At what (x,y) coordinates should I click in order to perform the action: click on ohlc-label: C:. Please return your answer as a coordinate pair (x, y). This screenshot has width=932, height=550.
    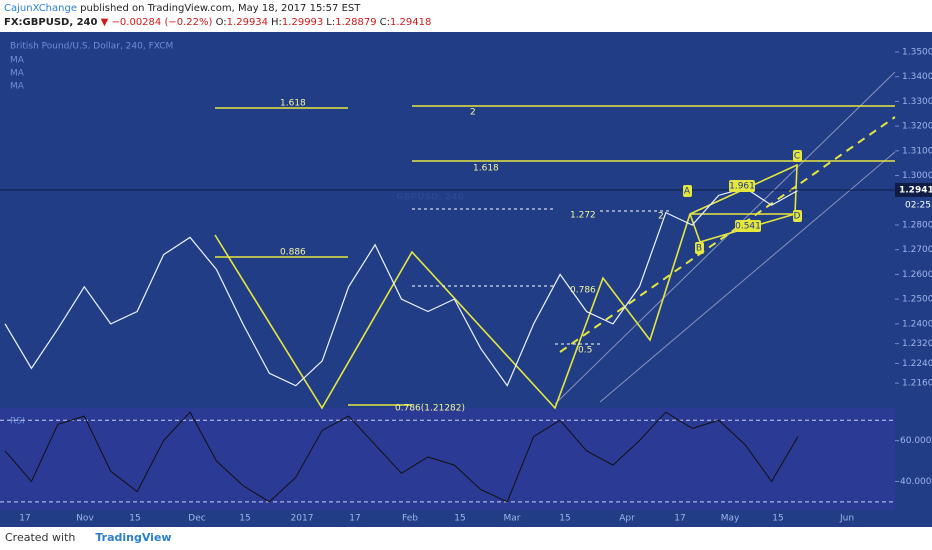
    Looking at the image, I should click on (384, 22).